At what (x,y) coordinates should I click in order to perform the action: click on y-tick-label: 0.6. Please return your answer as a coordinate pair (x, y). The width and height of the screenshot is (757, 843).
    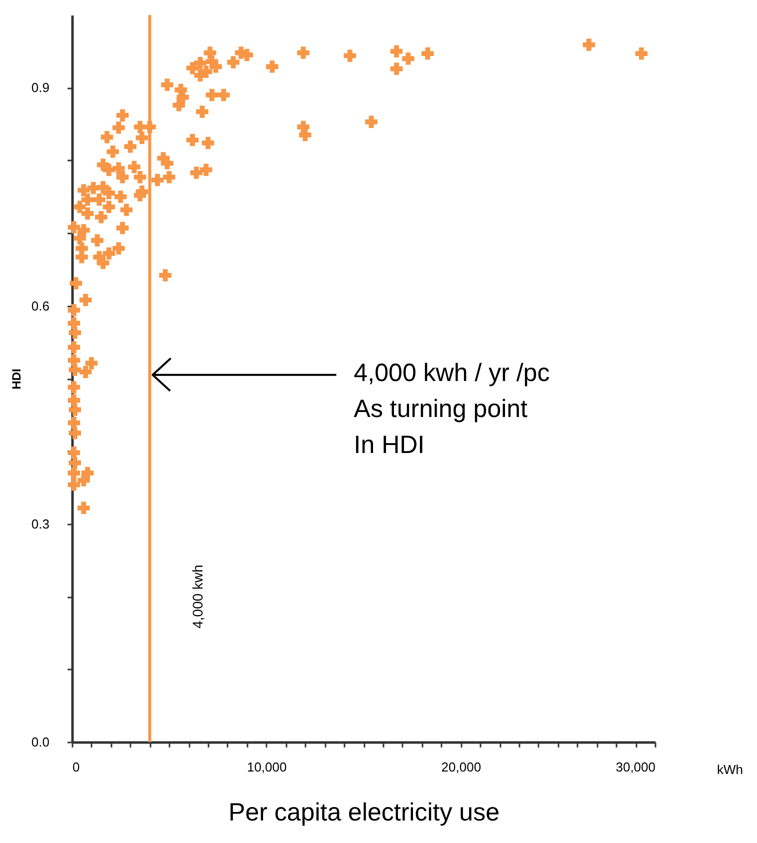
    Looking at the image, I should click on (40, 306).